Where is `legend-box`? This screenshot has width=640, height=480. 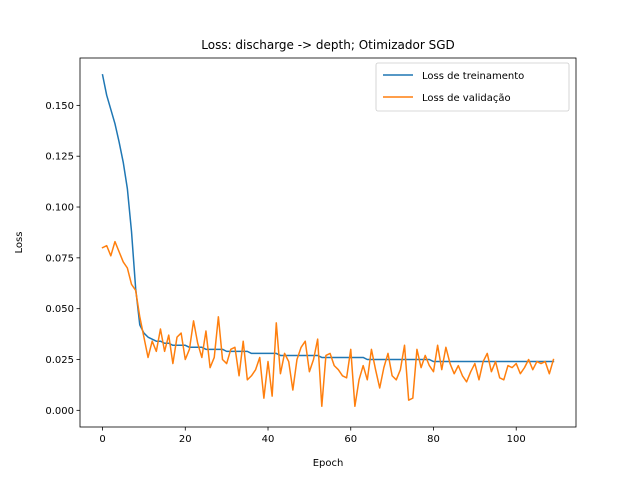 legend-box is located at coordinates (472, 87).